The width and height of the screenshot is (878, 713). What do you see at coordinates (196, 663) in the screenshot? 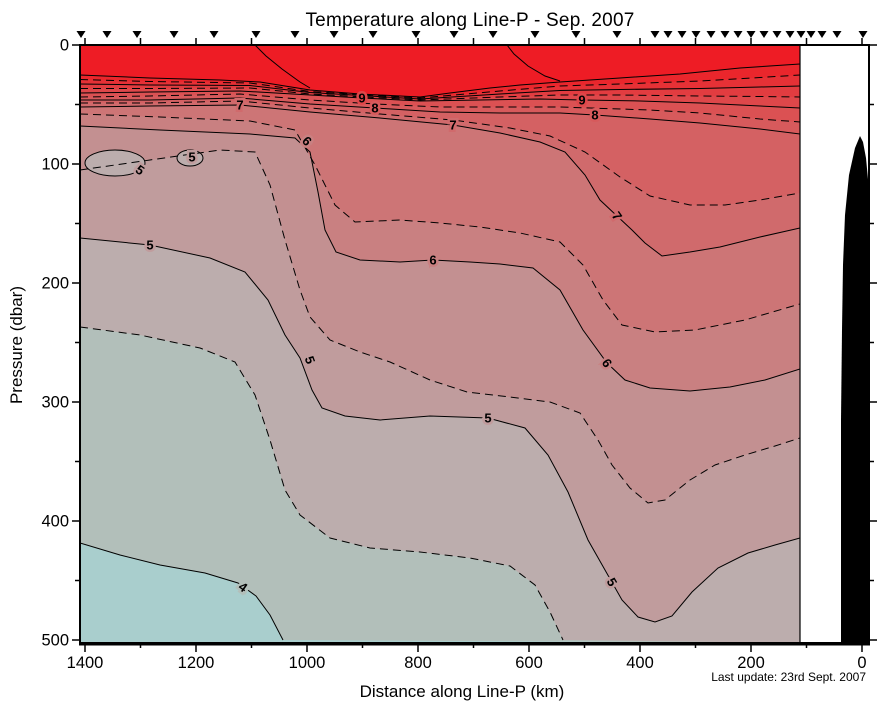
I see `x-tick-label: 1200` at bounding box center [196, 663].